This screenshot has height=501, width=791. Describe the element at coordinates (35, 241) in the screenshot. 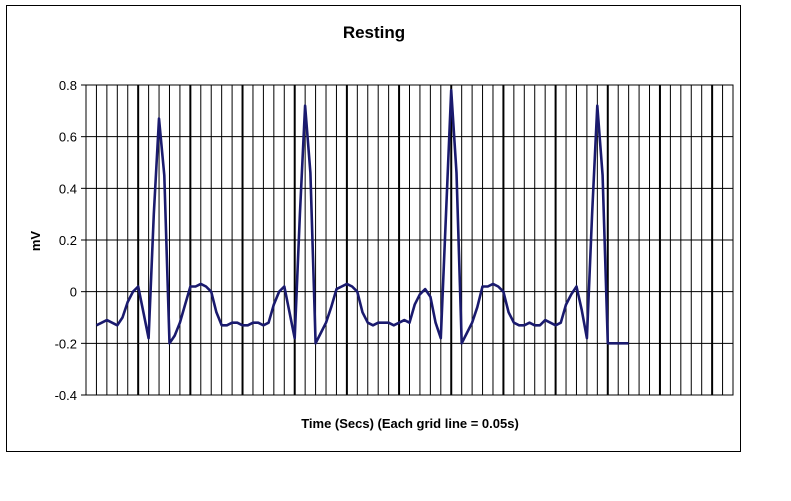

I see `y-axis-label: mV` at that location.